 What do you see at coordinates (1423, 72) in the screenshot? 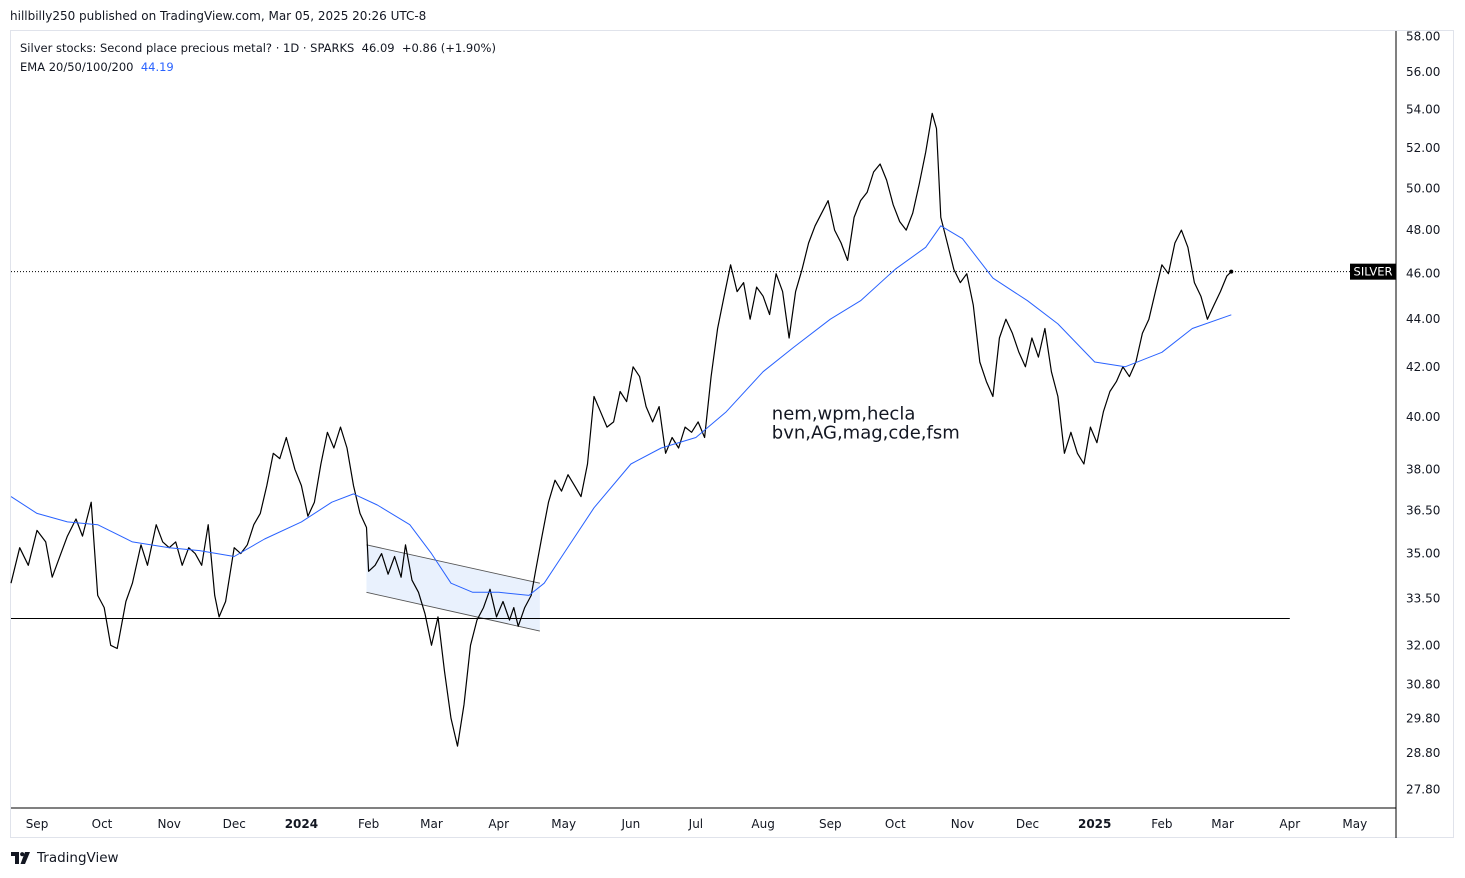
I see `y-tick-label: 56.00` at bounding box center [1423, 72].